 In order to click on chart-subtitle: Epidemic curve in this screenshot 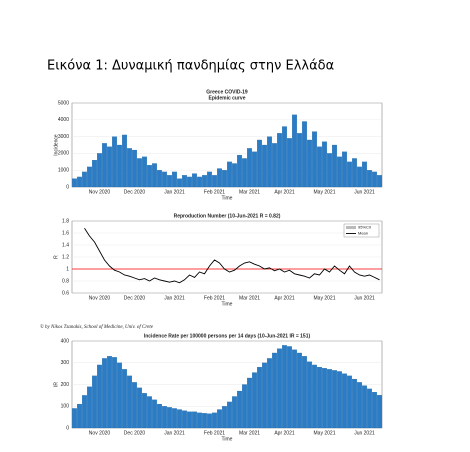, I will do `click(227, 98)`.